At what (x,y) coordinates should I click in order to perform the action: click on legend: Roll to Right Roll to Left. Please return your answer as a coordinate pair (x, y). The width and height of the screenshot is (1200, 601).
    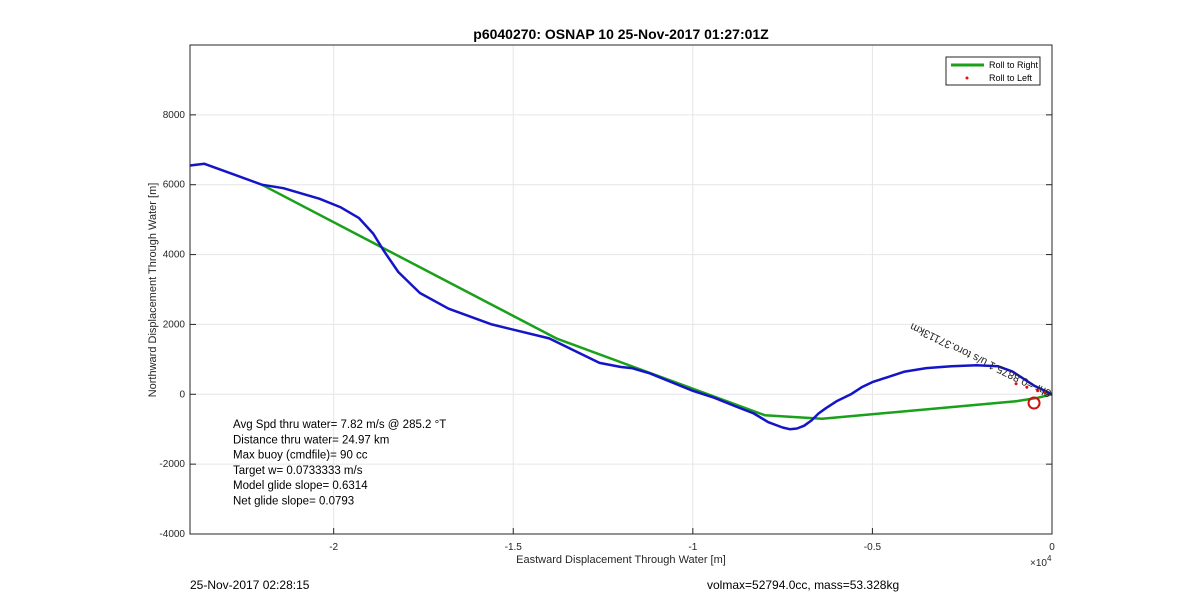
    Looking at the image, I should click on (993, 71).